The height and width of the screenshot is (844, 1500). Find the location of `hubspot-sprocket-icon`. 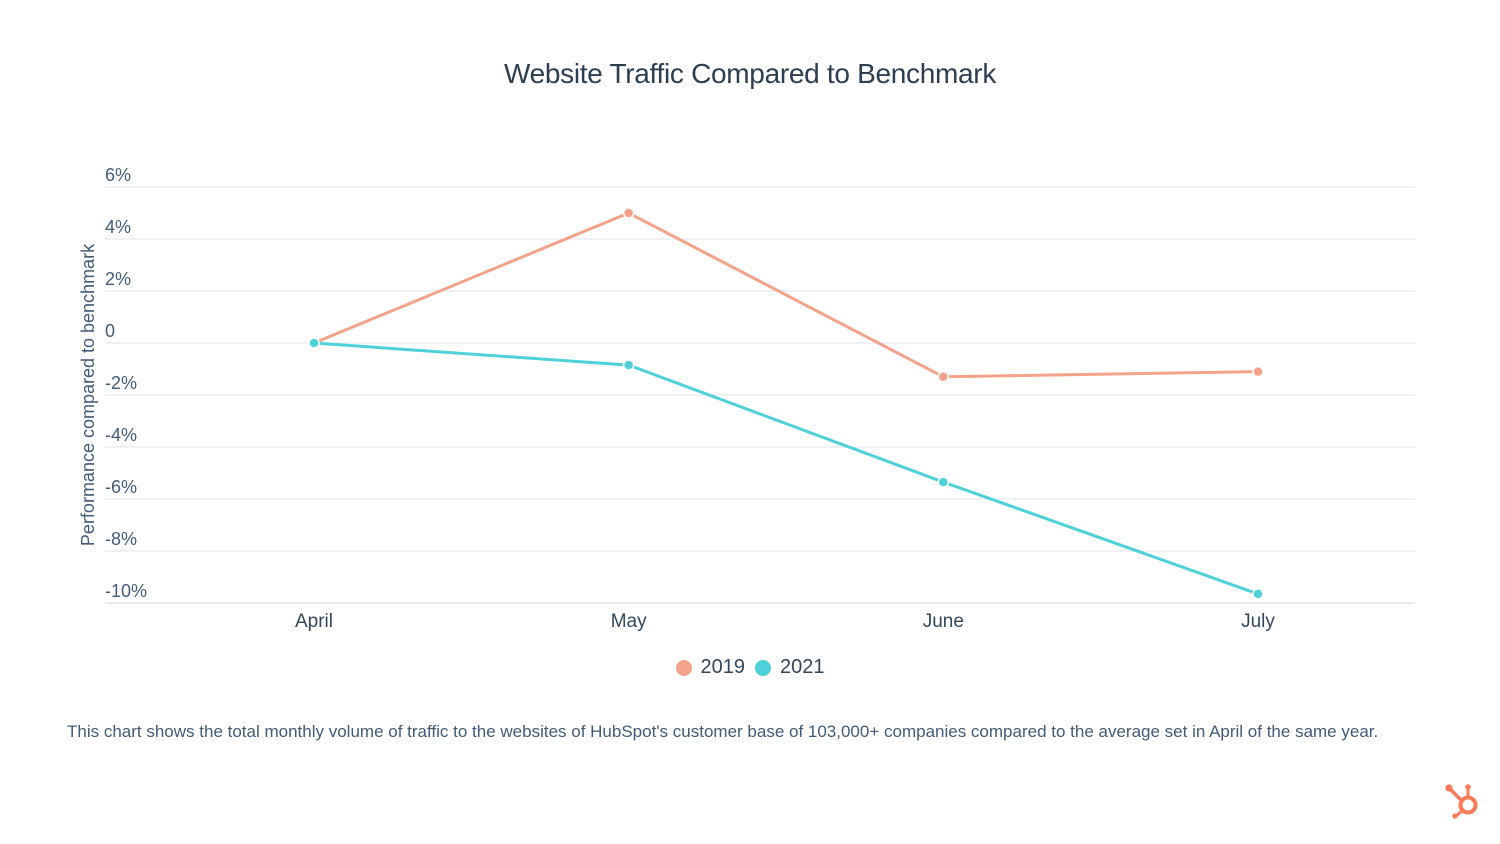

hubspot-sprocket-icon is located at coordinates (1462, 800).